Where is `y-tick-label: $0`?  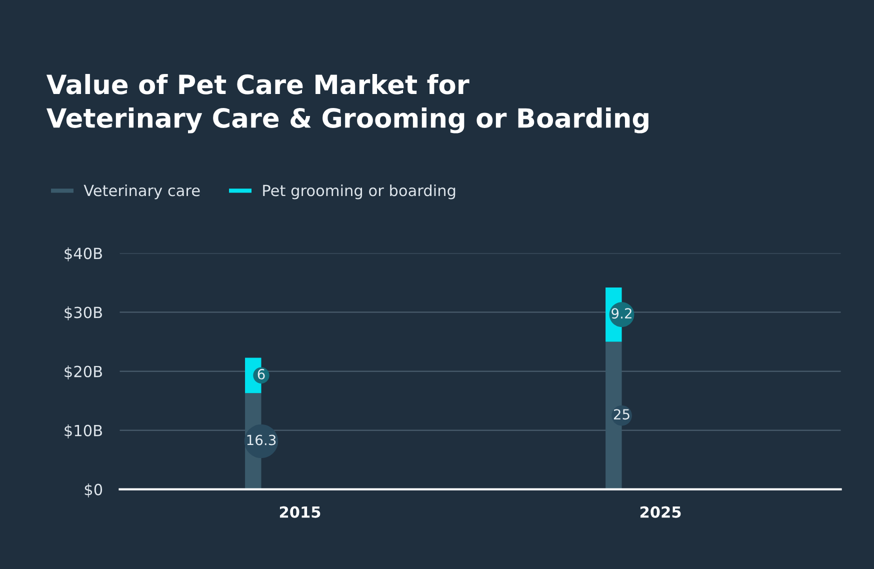 y-tick-label: $0 is located at coordinates (93, 491).